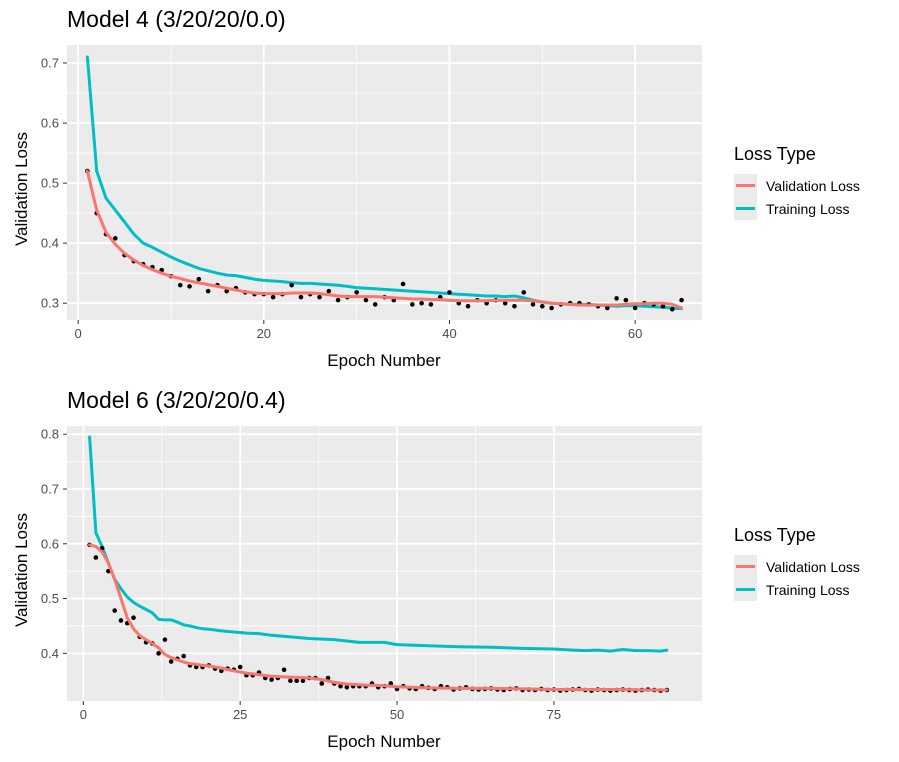  What do you see at coordinates (50, 303) in the screenshot?
I see `y-tick-label: 0.3` at bounding box center [50, 303].